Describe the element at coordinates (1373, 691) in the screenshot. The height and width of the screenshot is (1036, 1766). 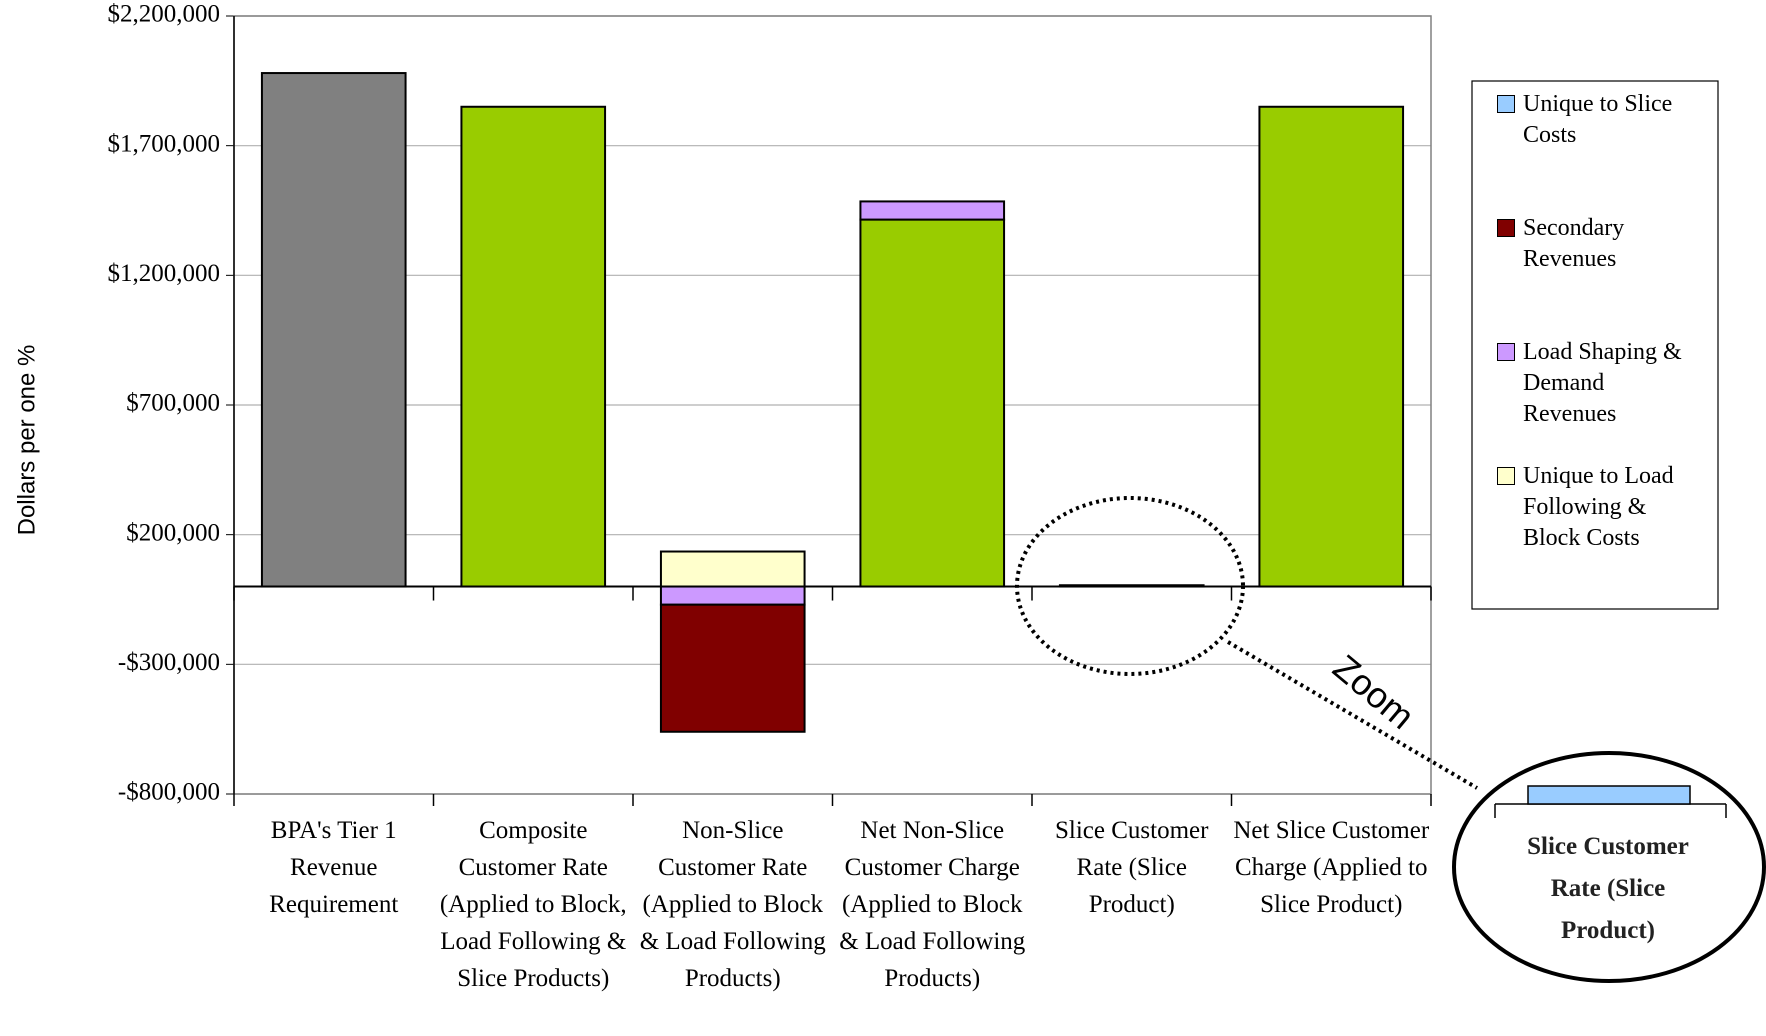
I see `zoom-label: Zoom` at that location.